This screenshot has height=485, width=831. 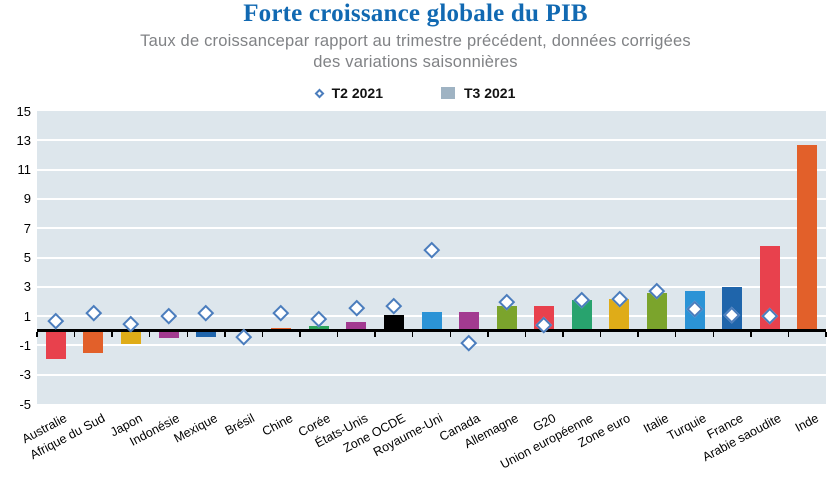 I want to click on x-axis-label: Mexique, so click(x=195, y=428).